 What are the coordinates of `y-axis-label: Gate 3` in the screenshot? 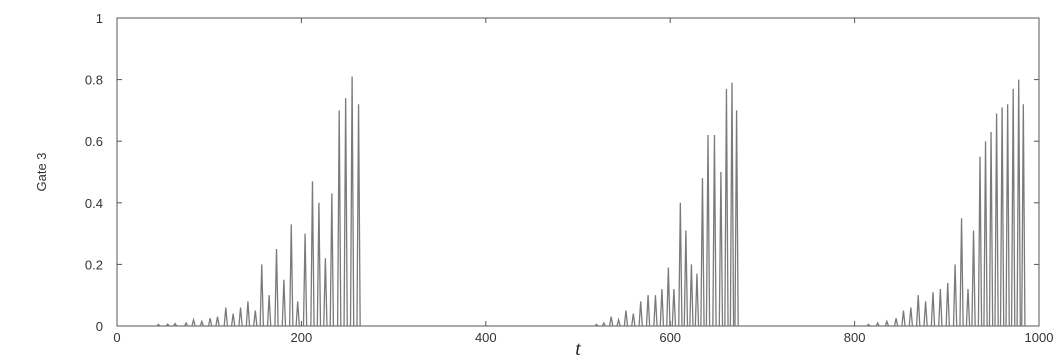 It's located at (41, 171).